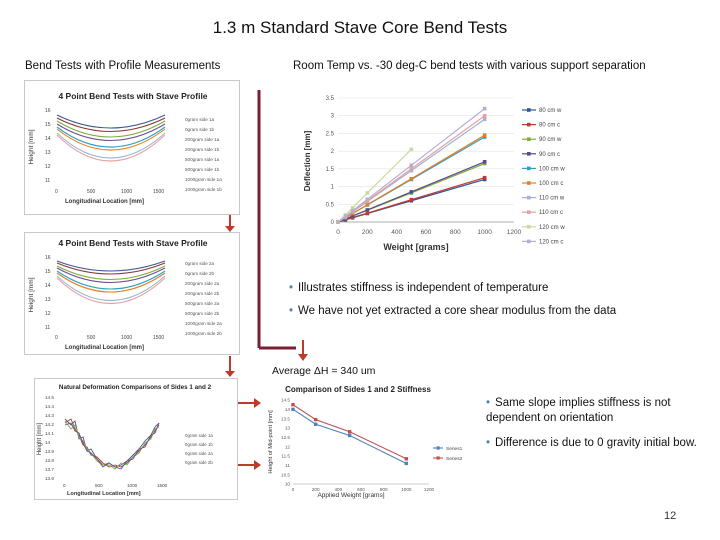 Image resolution: width=720 pixels, height=540 pixels. I want to click on page-number: 12, so click(670, 516).